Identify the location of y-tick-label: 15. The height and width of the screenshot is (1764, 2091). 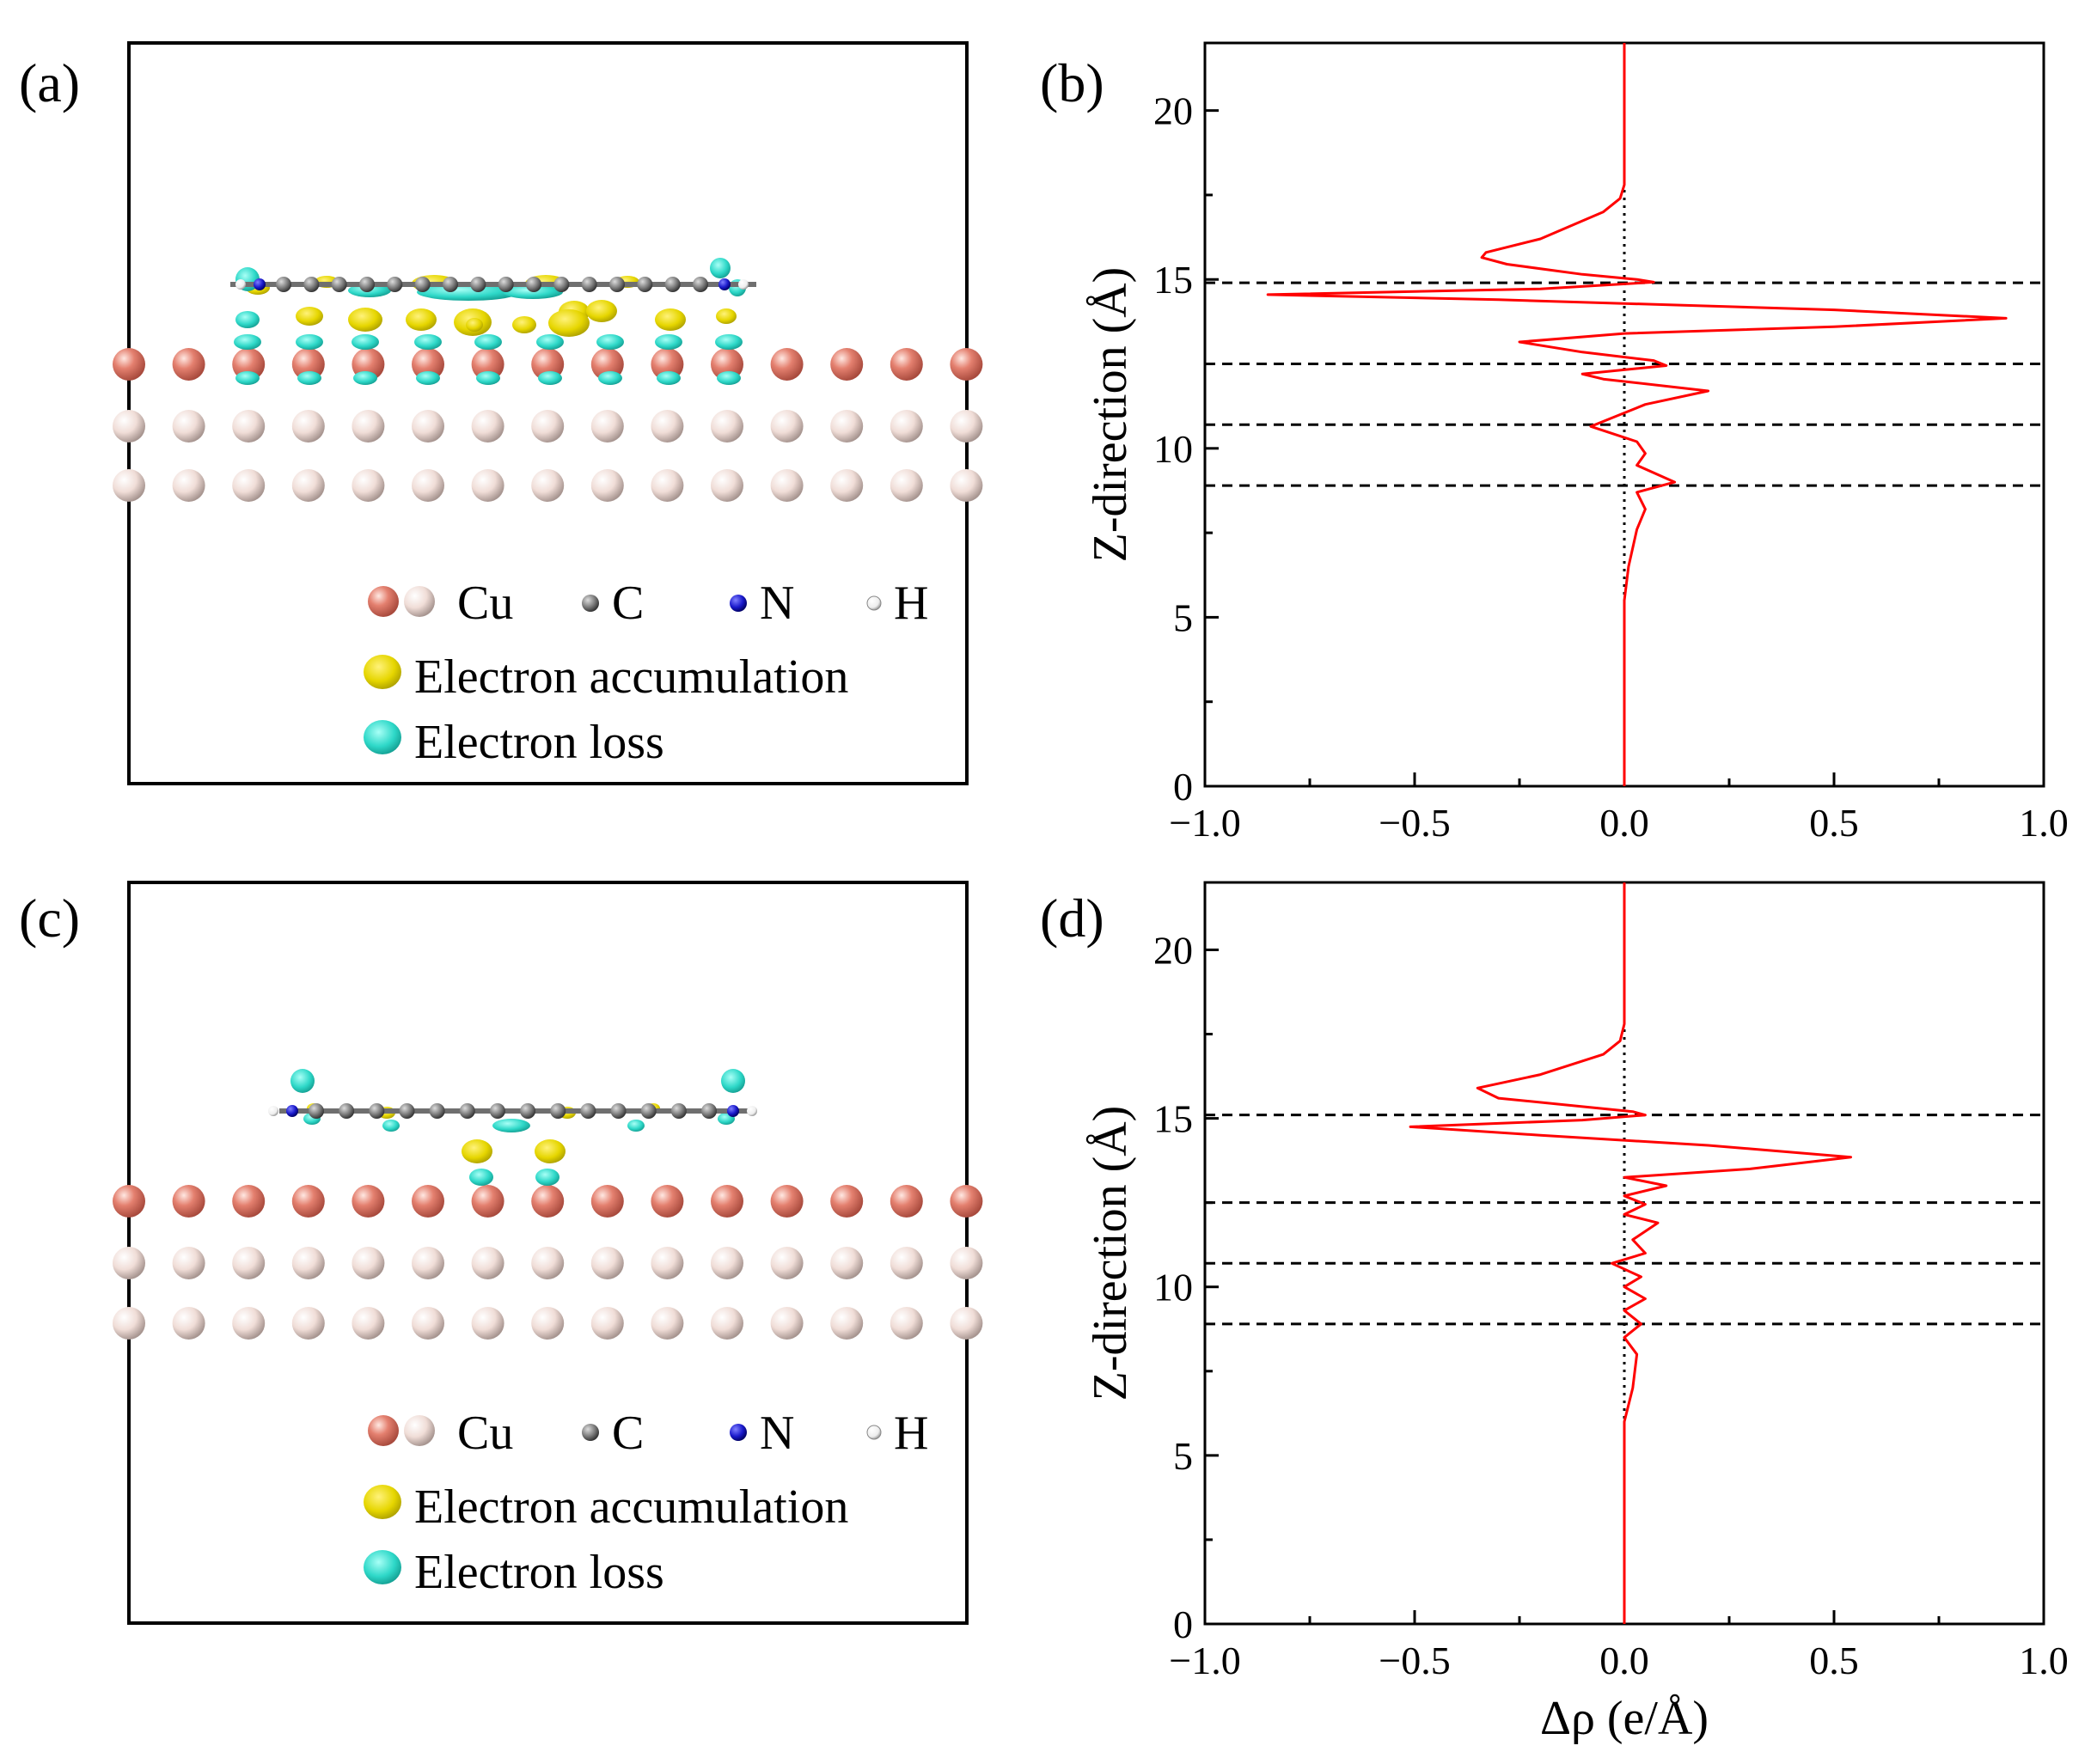
(1173, 280).